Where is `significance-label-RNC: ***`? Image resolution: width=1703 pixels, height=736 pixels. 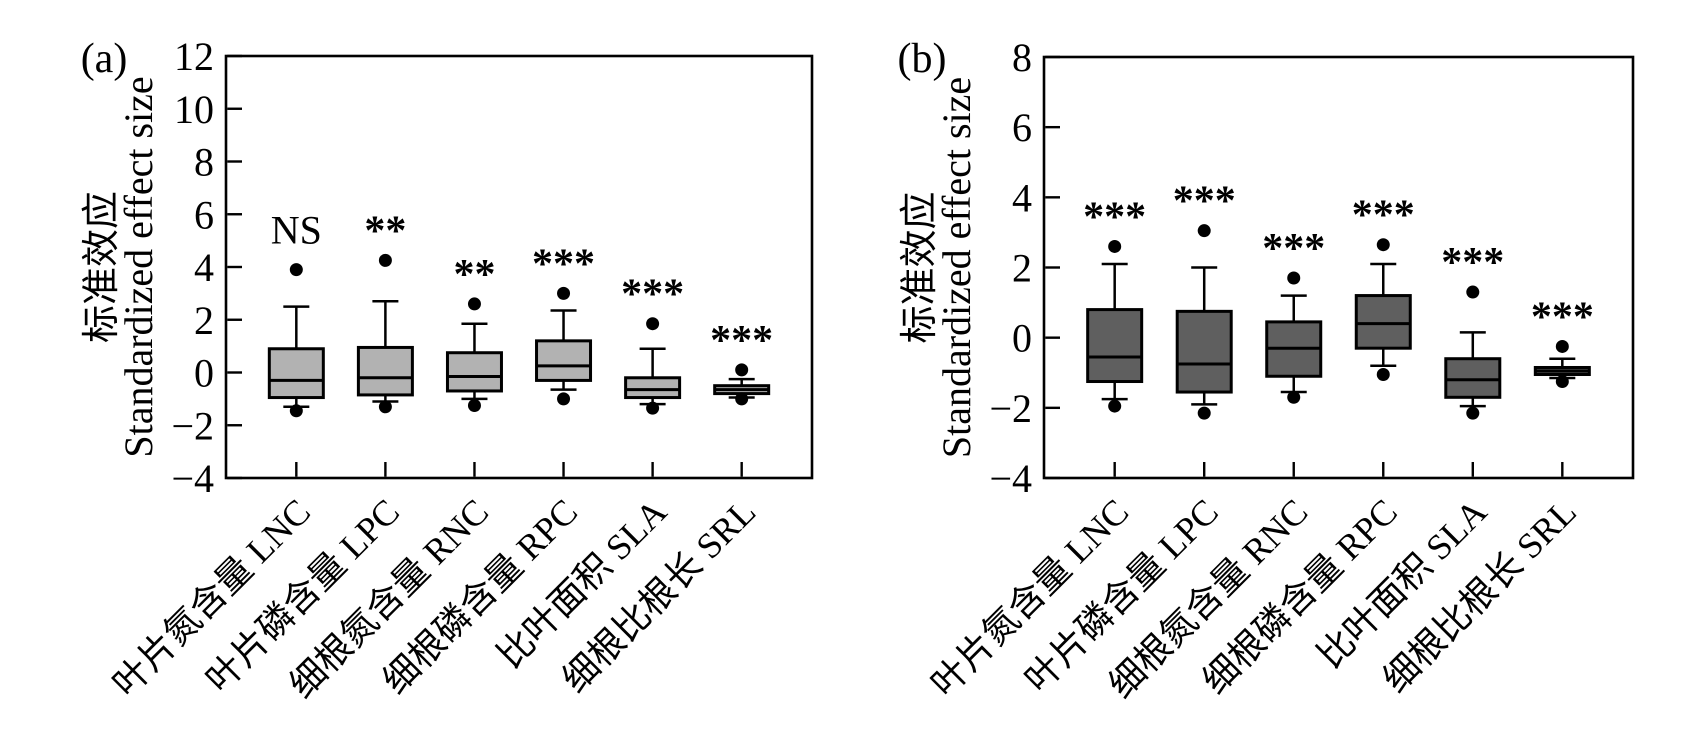
significance-label-RNC: *** is located at coordinates (1293, 249).